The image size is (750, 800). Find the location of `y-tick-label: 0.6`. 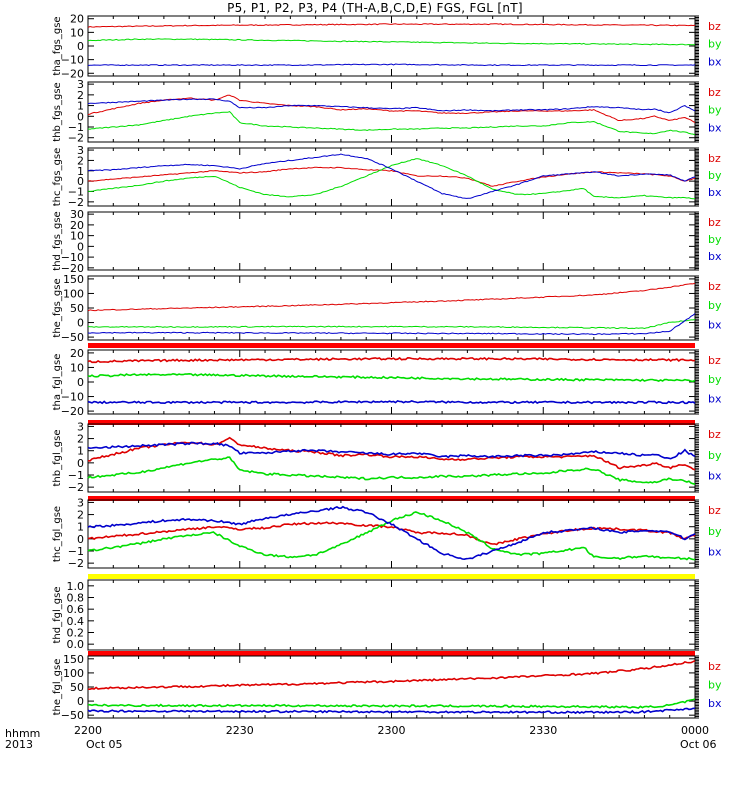

y-tick-label: 0.6 is located at coordinates (76, 609).